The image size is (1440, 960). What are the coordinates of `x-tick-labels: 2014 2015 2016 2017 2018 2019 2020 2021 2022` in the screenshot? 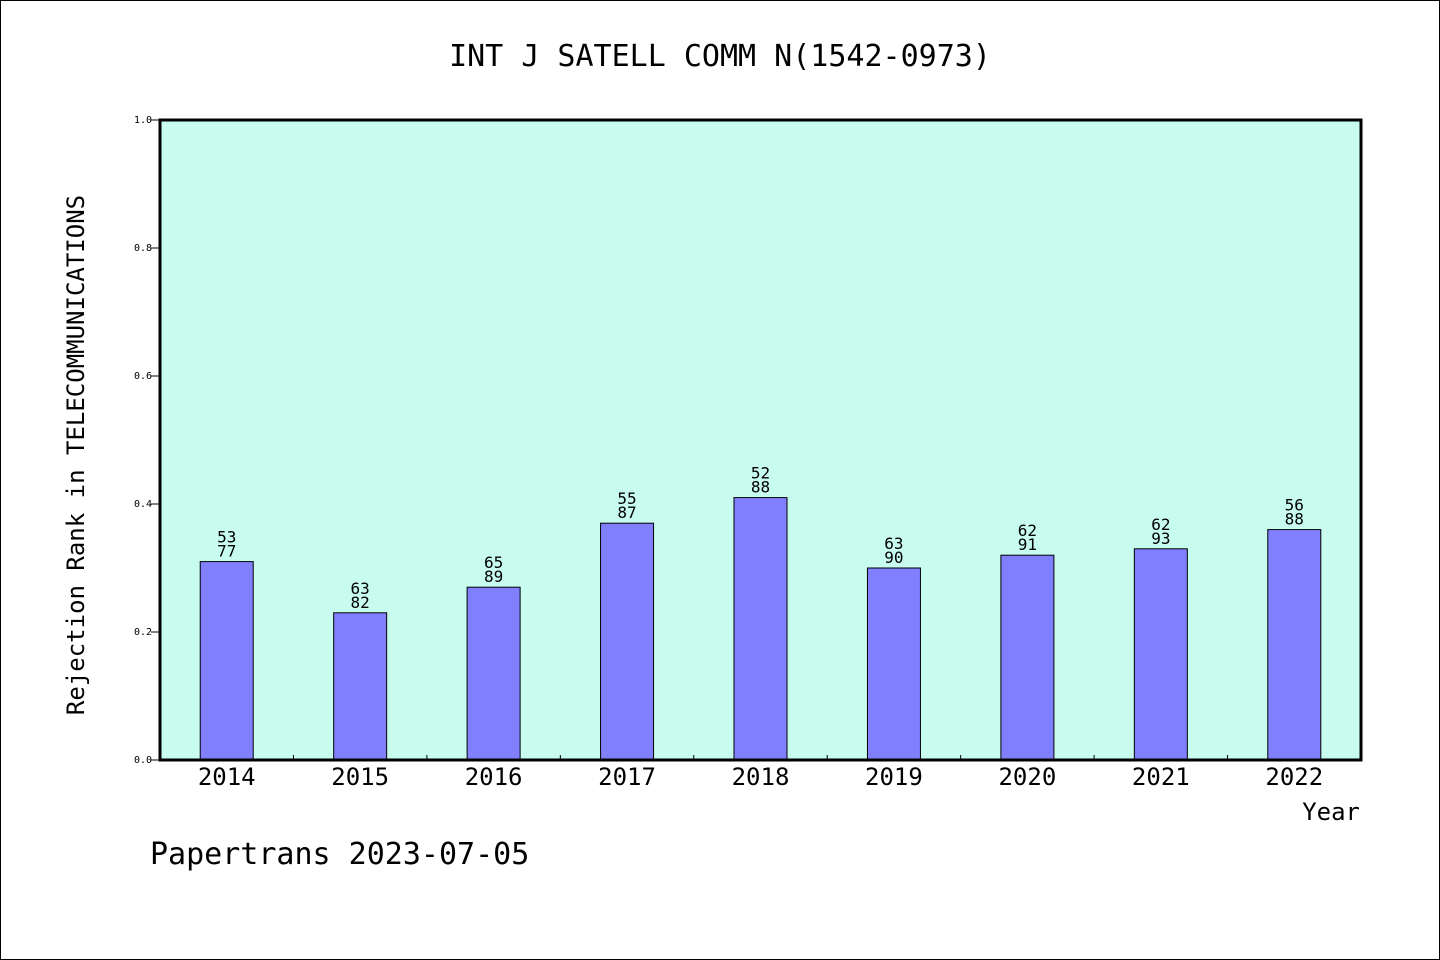 It's located at (760, 777).